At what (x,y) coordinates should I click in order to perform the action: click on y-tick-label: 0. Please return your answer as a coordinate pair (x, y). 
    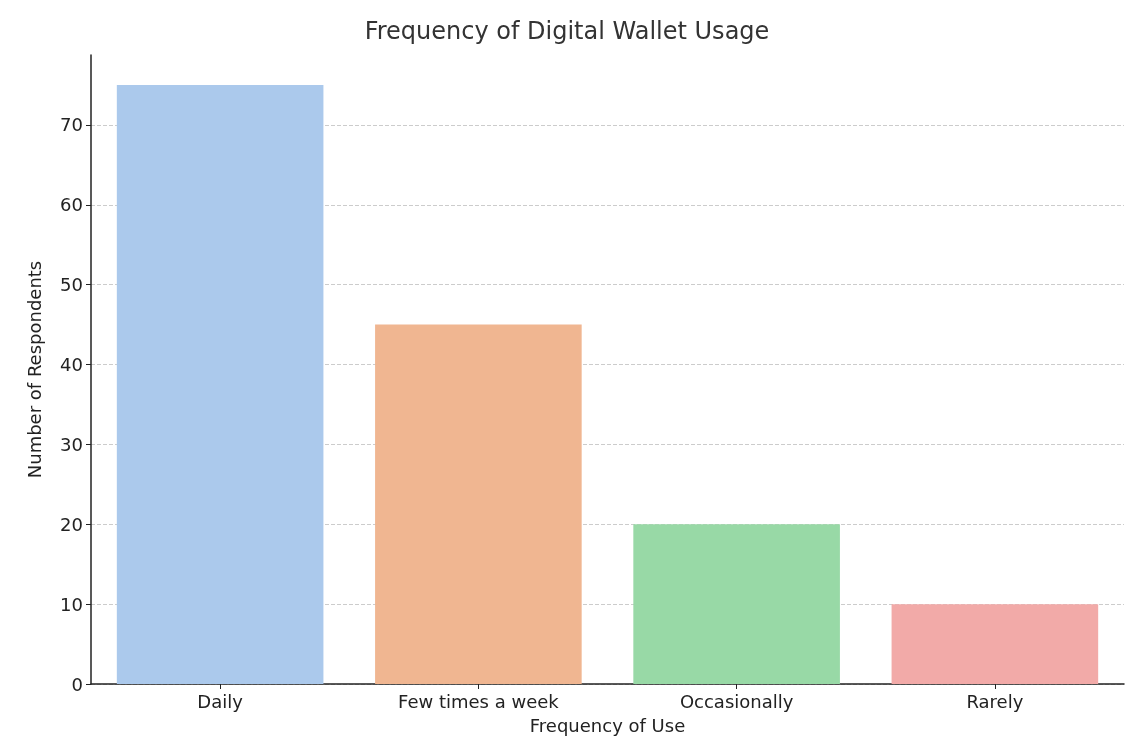
    Looking at the image, I should click on (77, 684).